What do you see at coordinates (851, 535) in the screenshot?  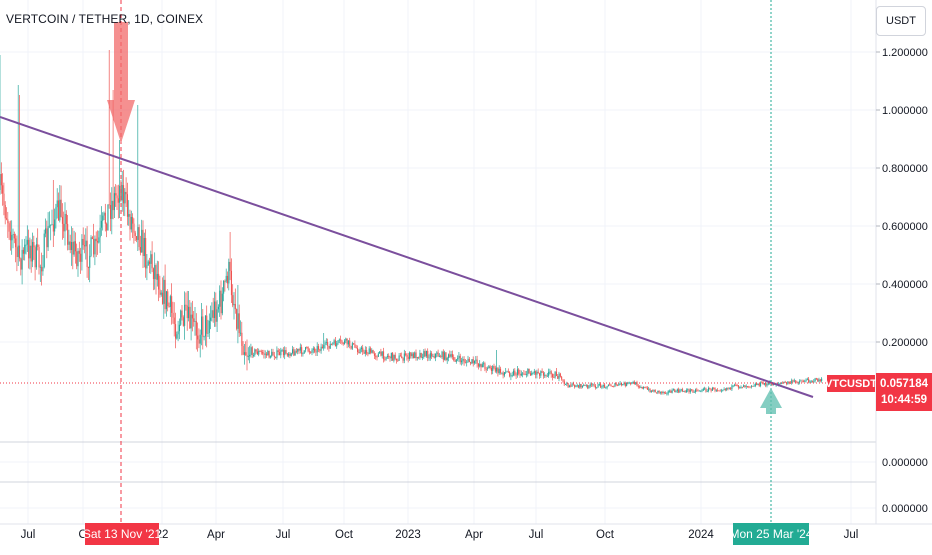 I see `time-tick-label: Jul` at bounding box center [851, 535].